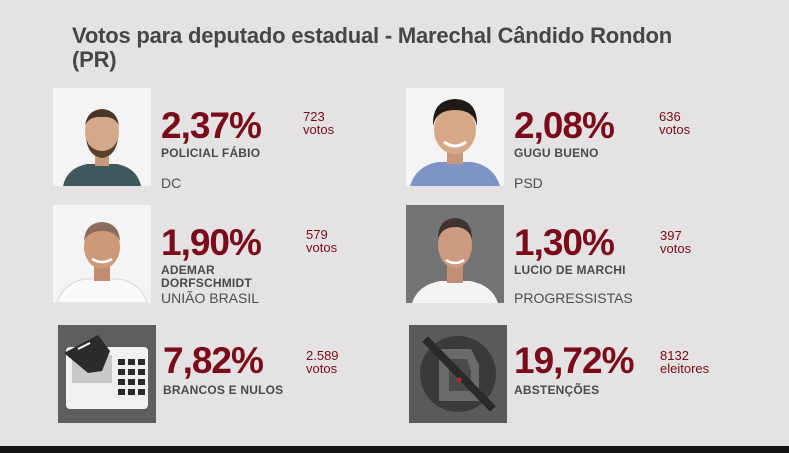  I want to click on party-name: PROGRESSISTAS, so click(573, 298).